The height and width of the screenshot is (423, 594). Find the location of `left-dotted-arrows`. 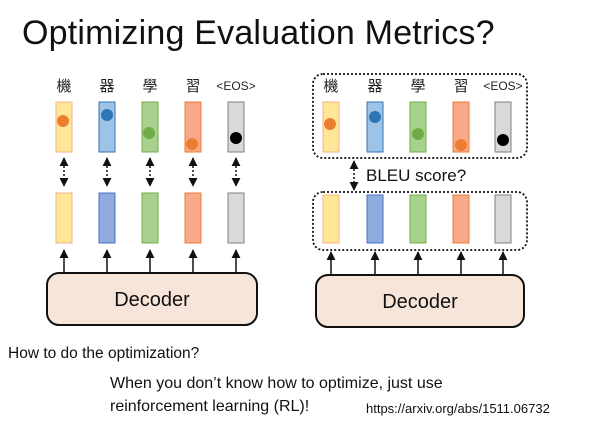

left-dotted-arrows is located at coordinates (150, 172).